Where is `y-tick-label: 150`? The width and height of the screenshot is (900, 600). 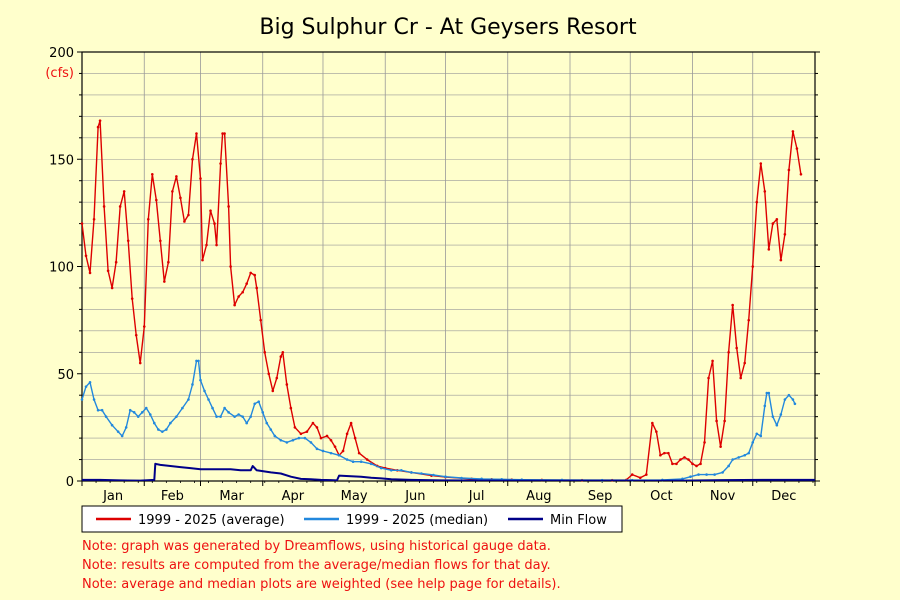
y-tick-label: 150 is located at coordinates (61, 160).